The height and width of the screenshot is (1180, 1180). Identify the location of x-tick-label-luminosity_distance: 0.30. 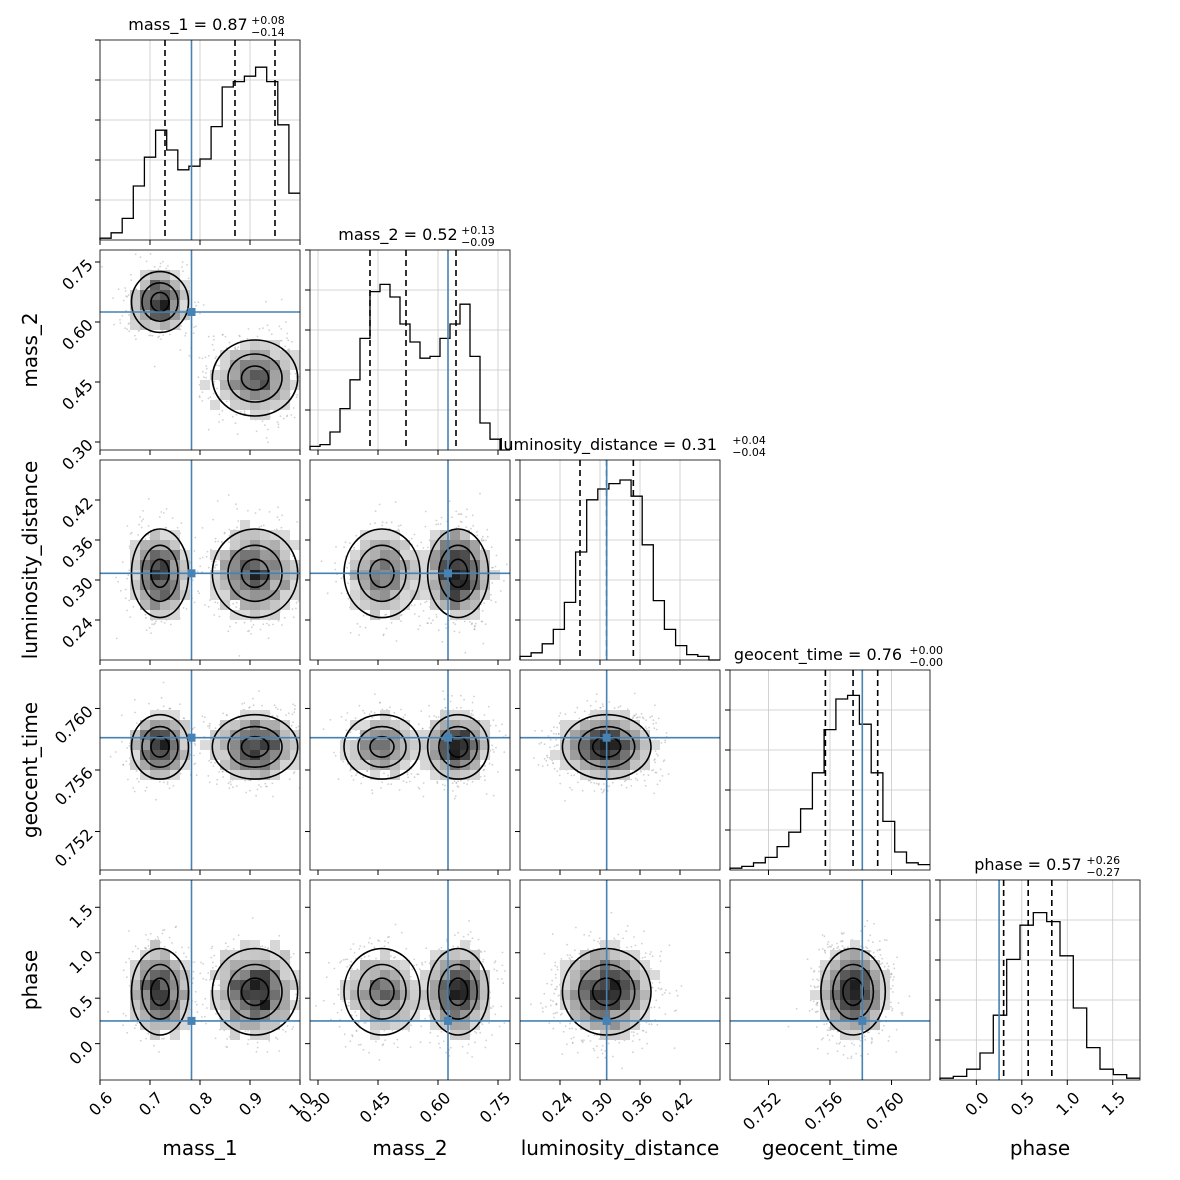
(597, 1107).